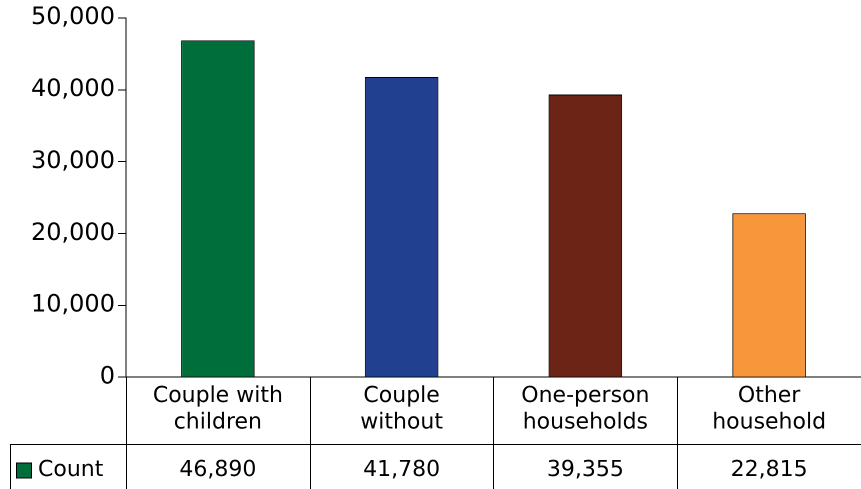  What do you see at coordinates (72, 160) in the screenshot?
I see `y-tick-label: 30,000` at bounding box center [72, 160].